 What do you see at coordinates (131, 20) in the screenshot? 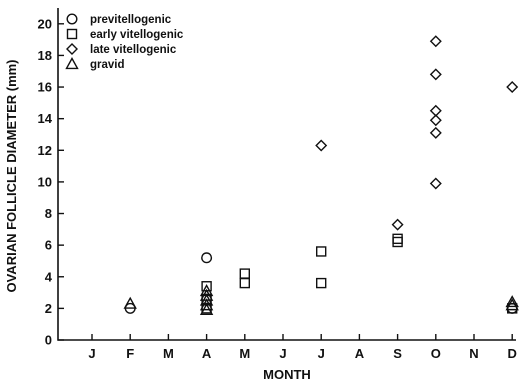
I see `legend-label: previtellogenic` at bounding box center [131, 20].